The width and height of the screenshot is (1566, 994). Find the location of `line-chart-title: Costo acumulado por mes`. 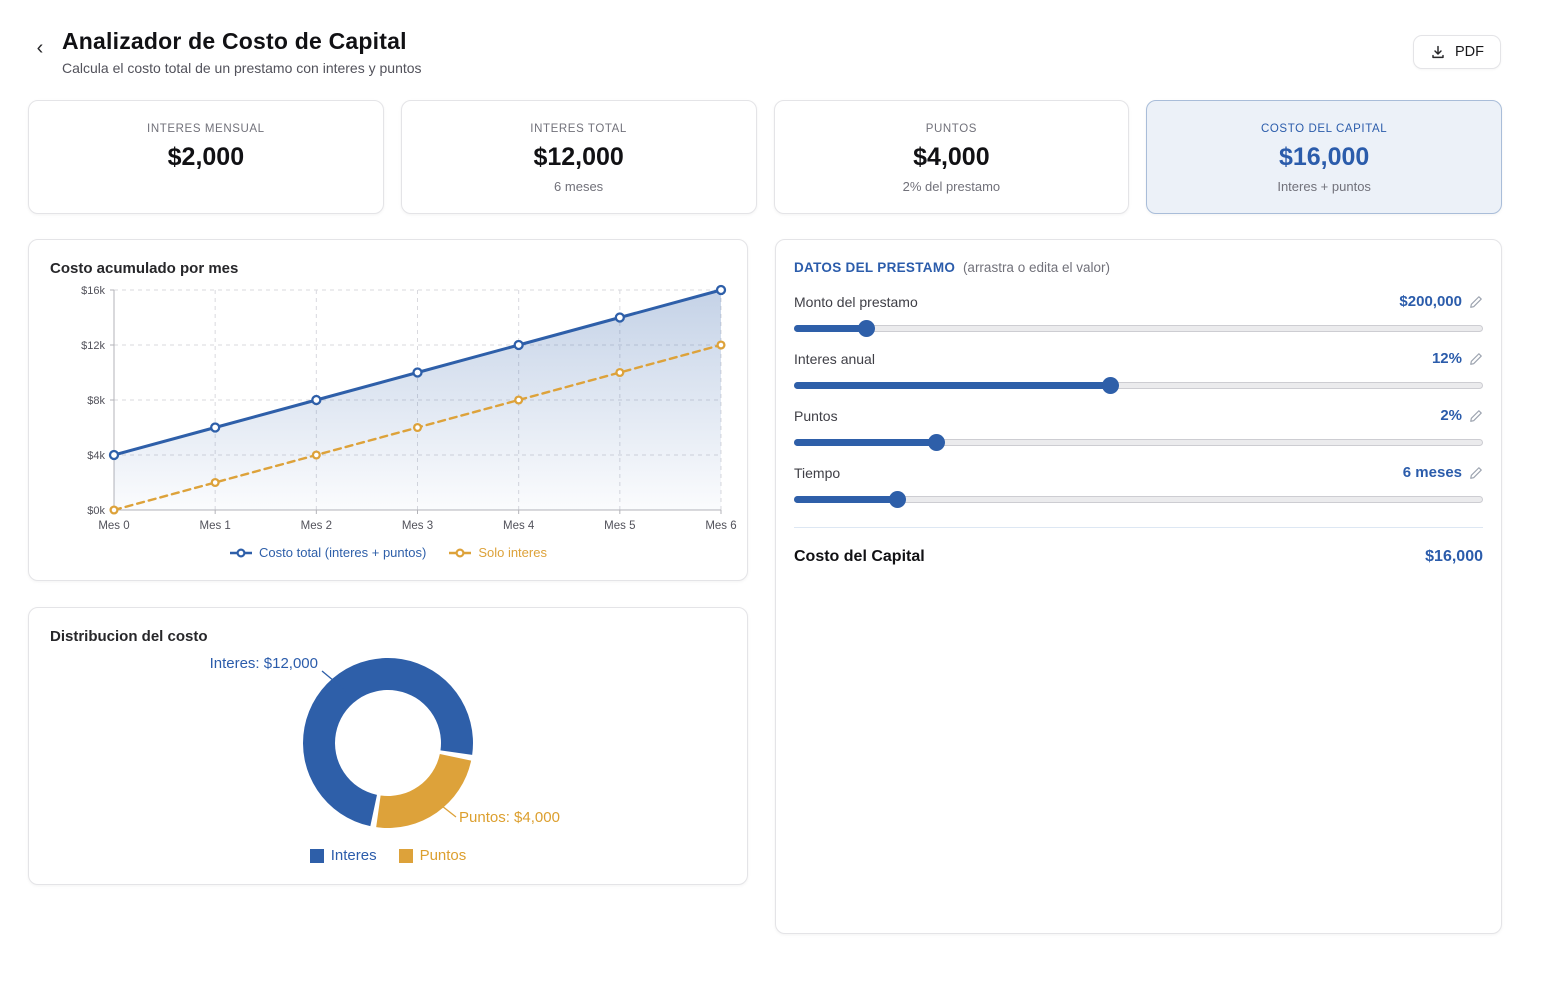

line-chart-title: Costo acumulado por mes is located at coordinates (144, 268).